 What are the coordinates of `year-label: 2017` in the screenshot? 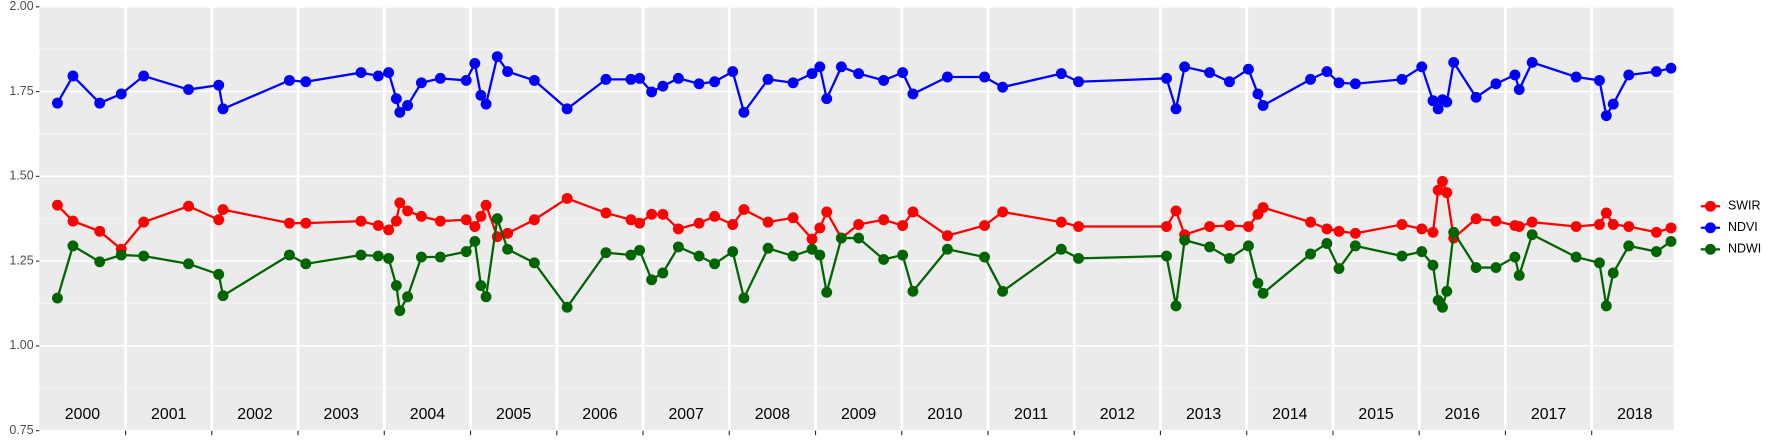 It's located at (1548, 414).